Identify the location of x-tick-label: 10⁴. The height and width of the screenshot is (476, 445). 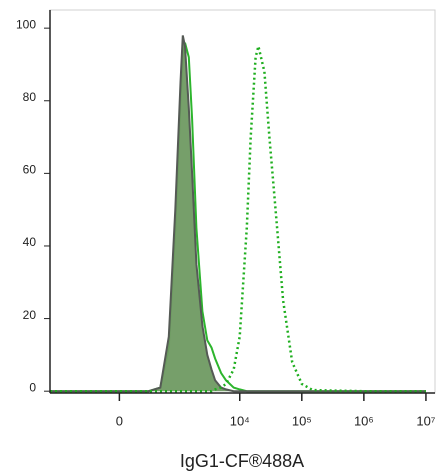
(240, 420).